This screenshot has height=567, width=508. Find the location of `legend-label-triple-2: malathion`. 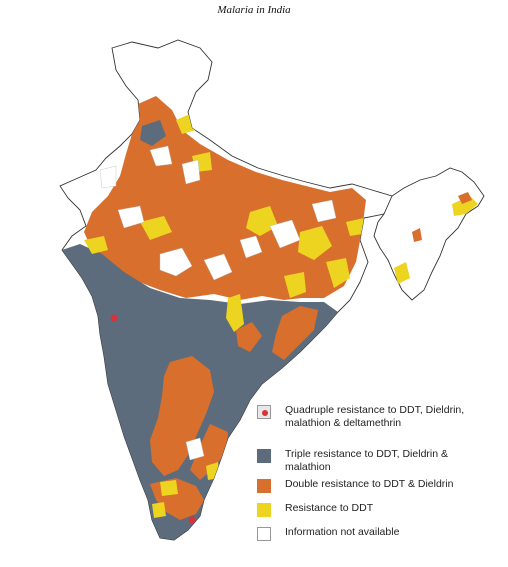

legend-label-triple-2: malathion is located at coordinates (308, 467).